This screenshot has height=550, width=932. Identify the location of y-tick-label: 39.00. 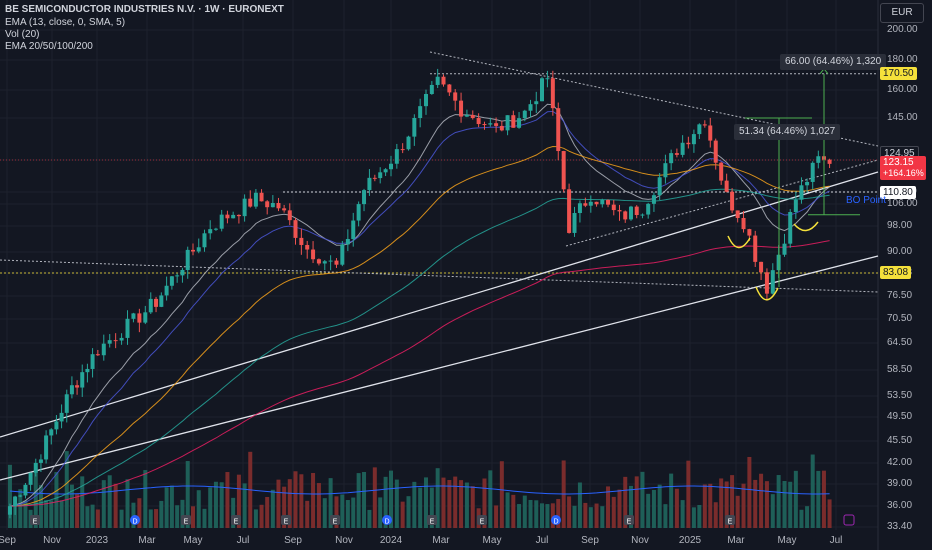
(900, 483).